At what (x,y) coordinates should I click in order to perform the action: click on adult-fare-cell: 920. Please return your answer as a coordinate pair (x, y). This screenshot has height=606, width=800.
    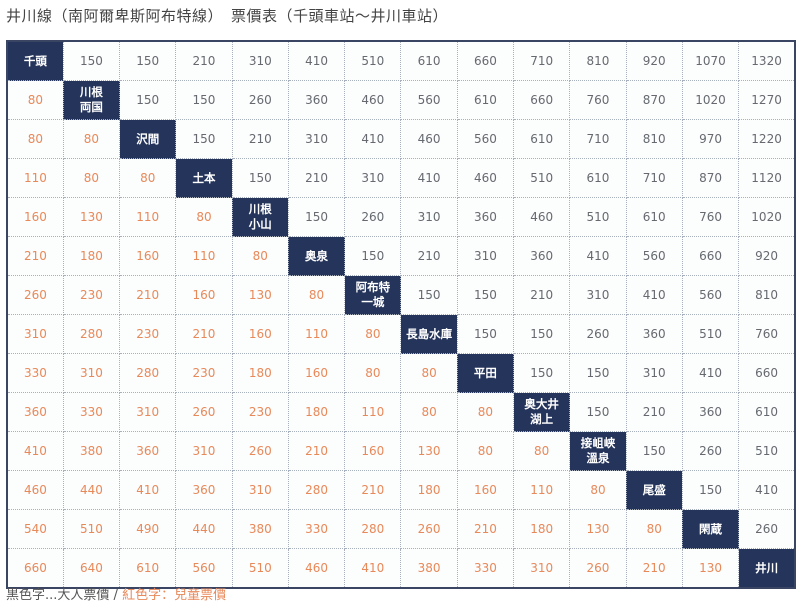
    Looking at the image, I should click on (767, 256).